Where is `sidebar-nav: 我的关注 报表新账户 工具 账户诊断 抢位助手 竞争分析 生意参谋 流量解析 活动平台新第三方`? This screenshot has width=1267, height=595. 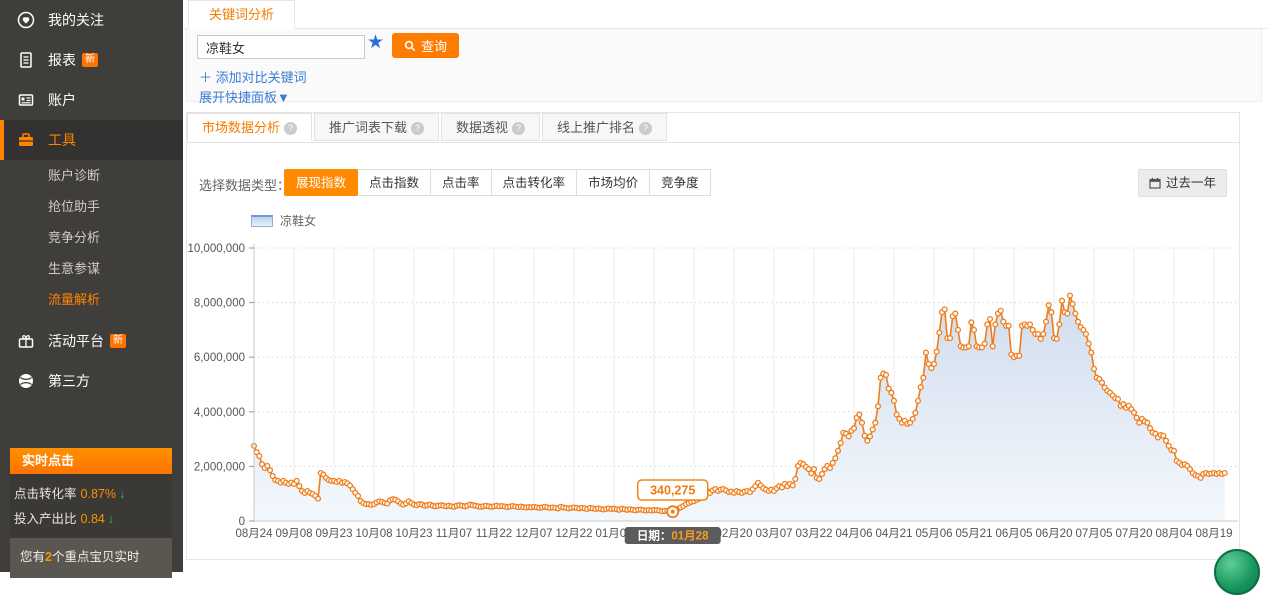
sidebar-nav: 我的关注 报表新账户 工具 账户诊断 抢位助手 竞争分析 生意参谋 流量解析 活动平台新第三方 is located at coordinates (91, 200).